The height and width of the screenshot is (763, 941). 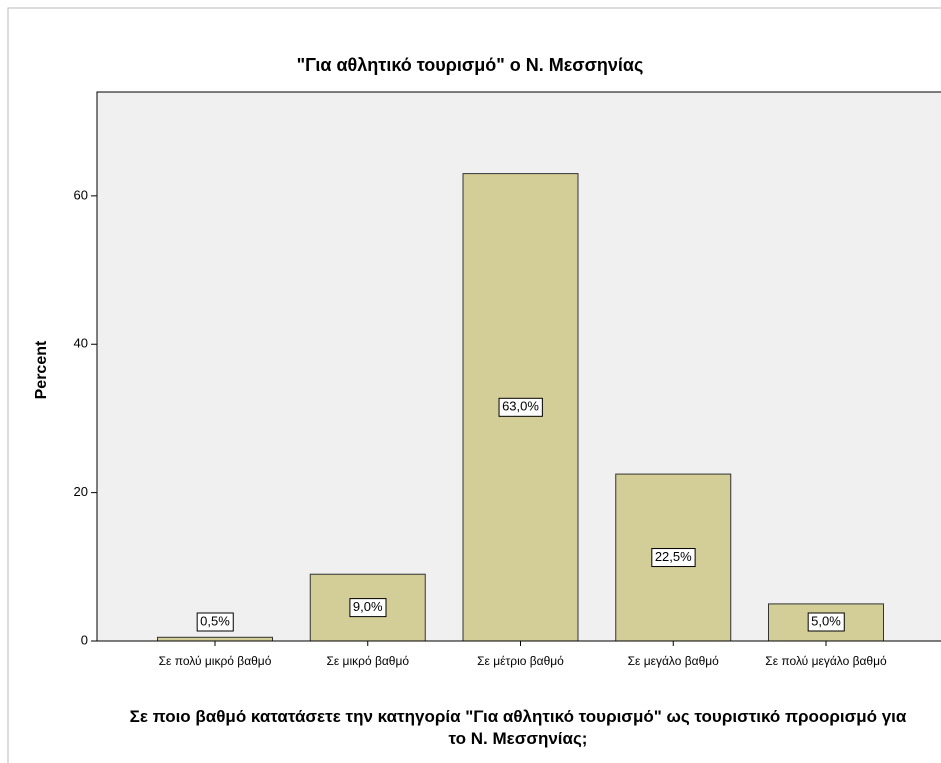 What do you see at coordinates (81, 491) in the screenshot?
I see `y-tick-label: 20` at bounding box center [81, 491].